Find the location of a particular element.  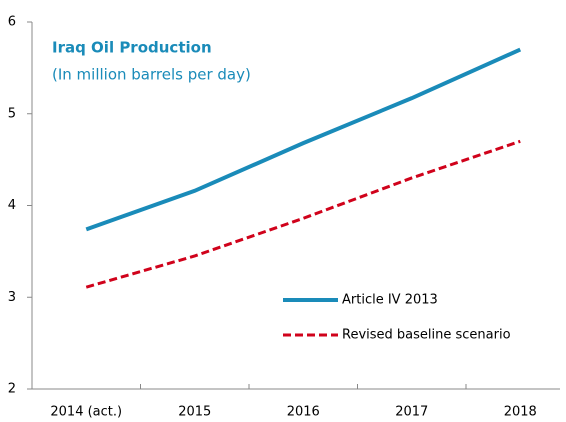

legend-label: Article IV 2013 is located at coordinates (390, 300).